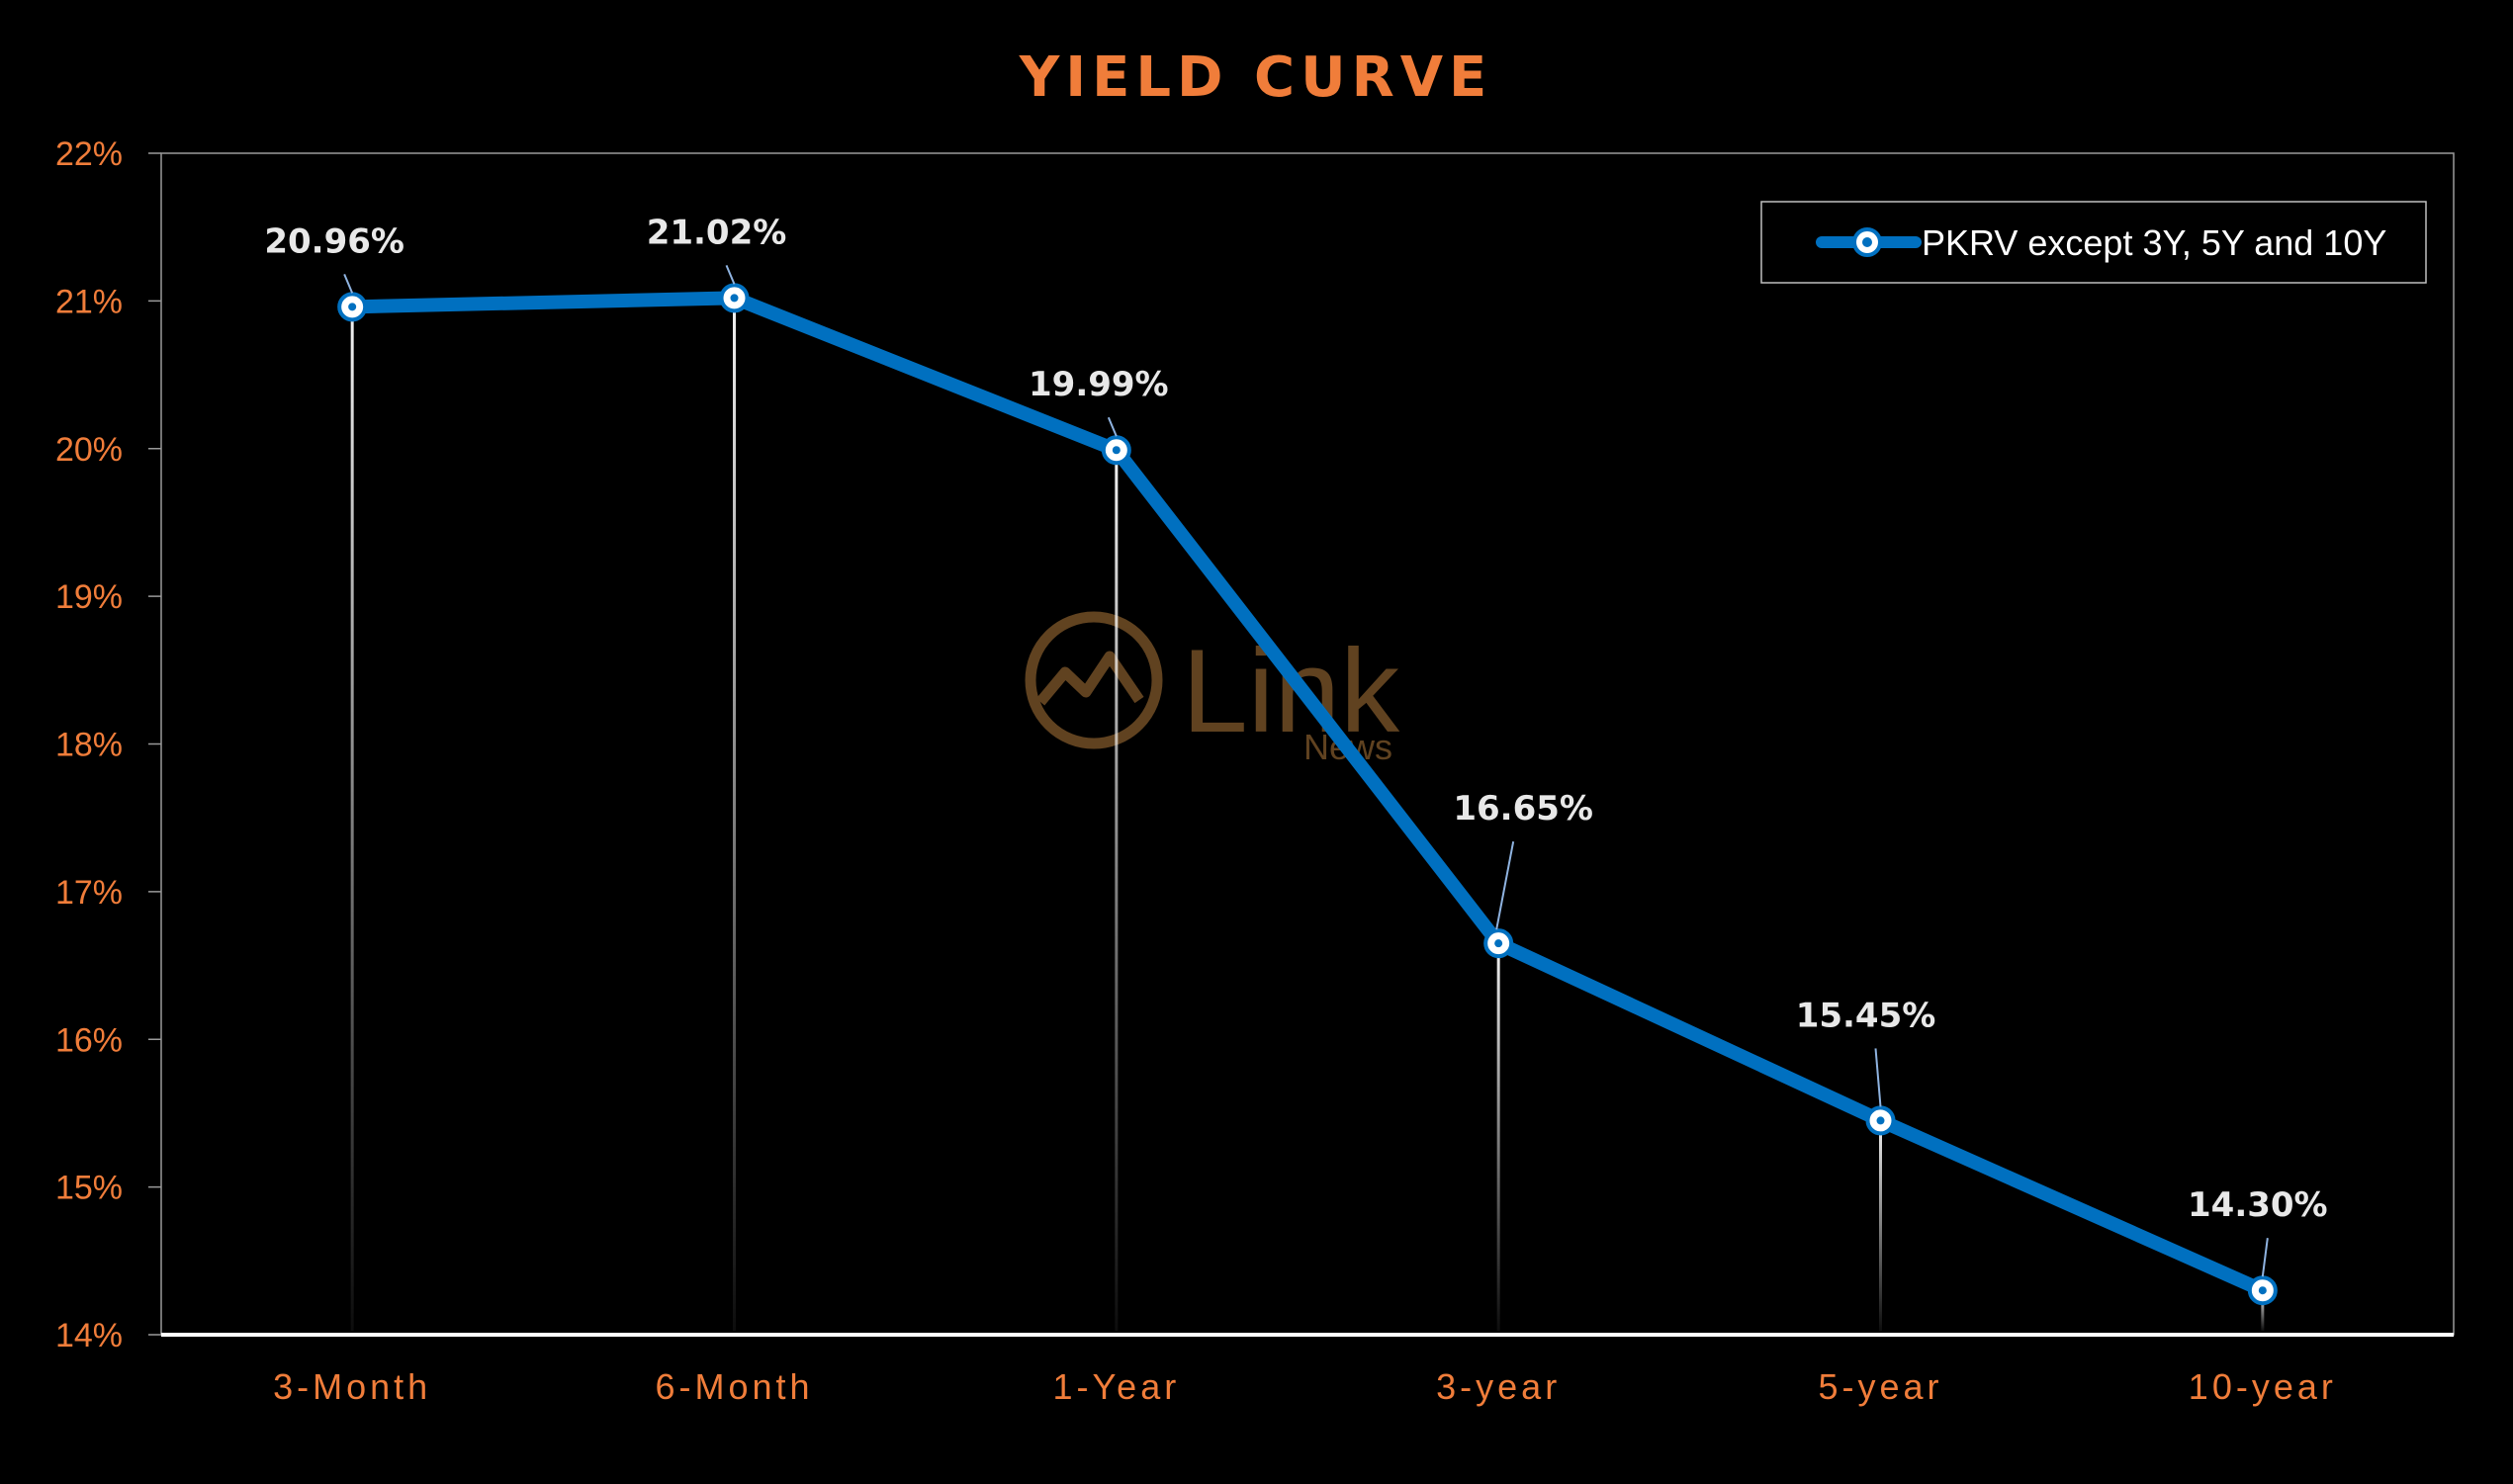 The height and width of the screenshot is (1484, 2513). What do you see at coordinates (717, 232) in the screenshot?
I see `data-label: 21.02%` at bounding box center [717, 232].